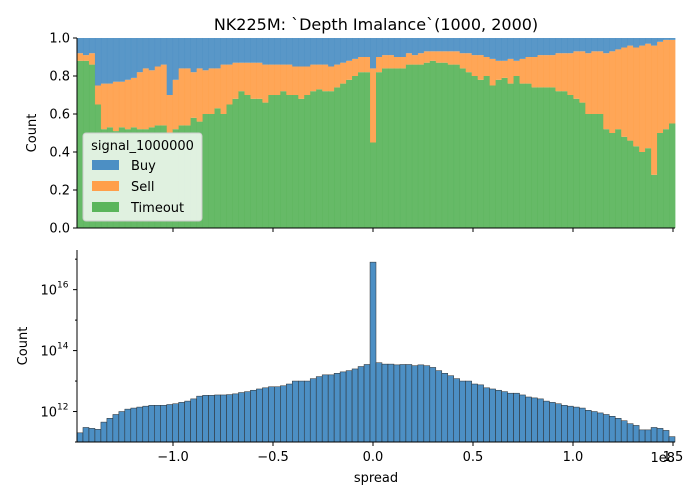 This screenshot has width=700, height=500. Describe the element at coordinates (142, 177) in the screenshot. I see `legend: signal_1000000 Buy Sell Timeout` at that location.